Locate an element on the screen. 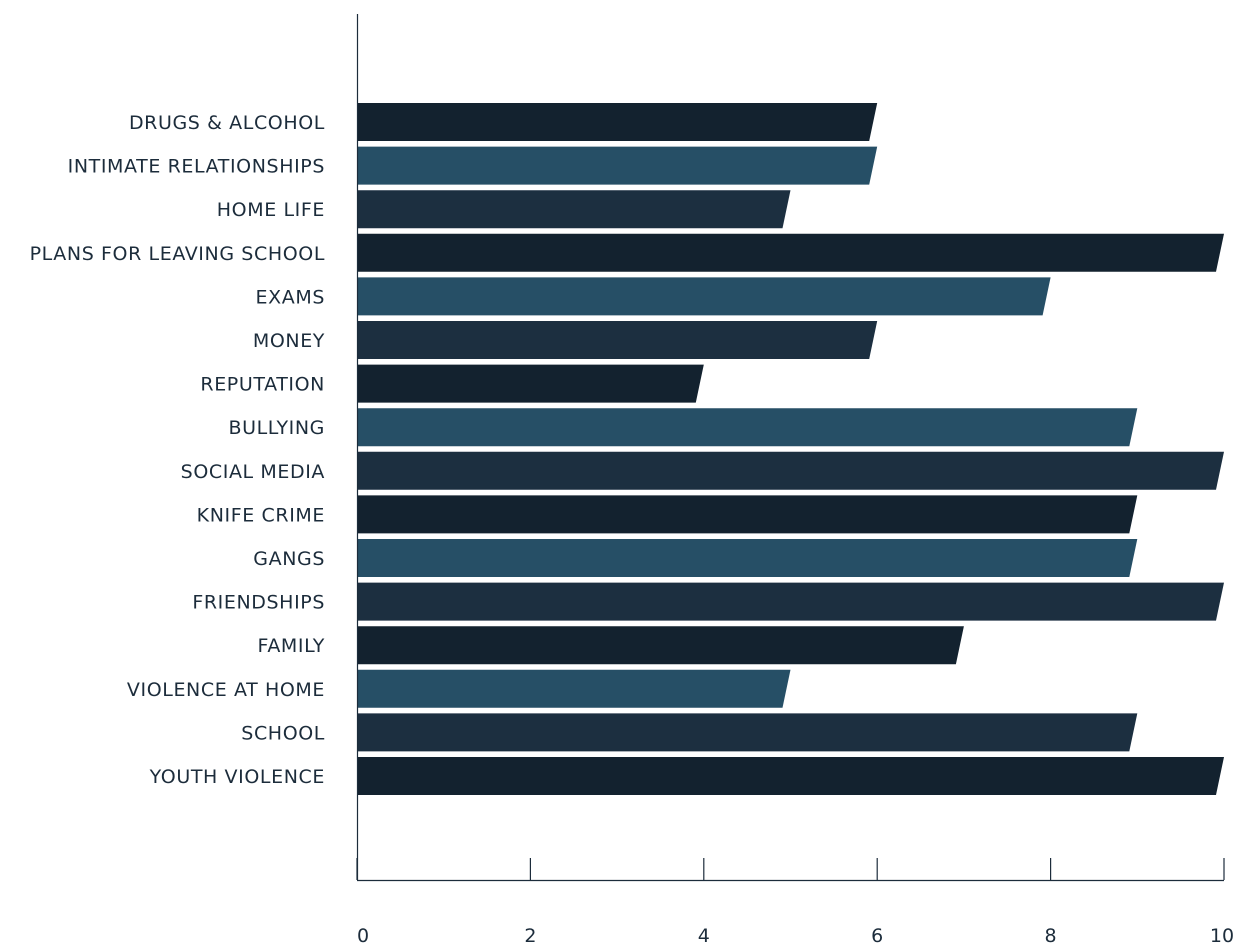  category-label: FAMILY is located at coordinates (291, 646).